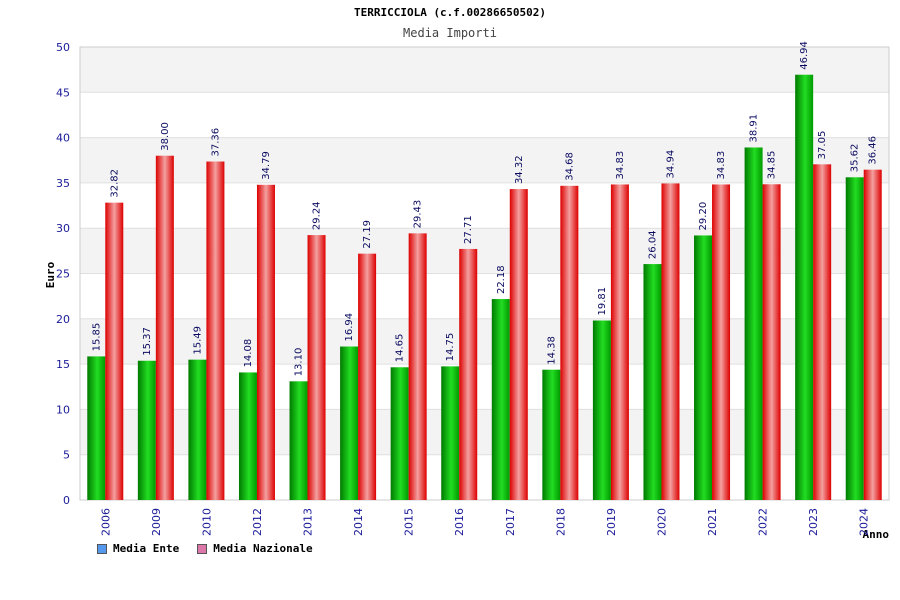 The height and width of the screenshot is (600, 900). What do you see at coordinates (206, 522) in the screenshot?
I see `x-tick-label: 2010` at bounding box center [206, 522].